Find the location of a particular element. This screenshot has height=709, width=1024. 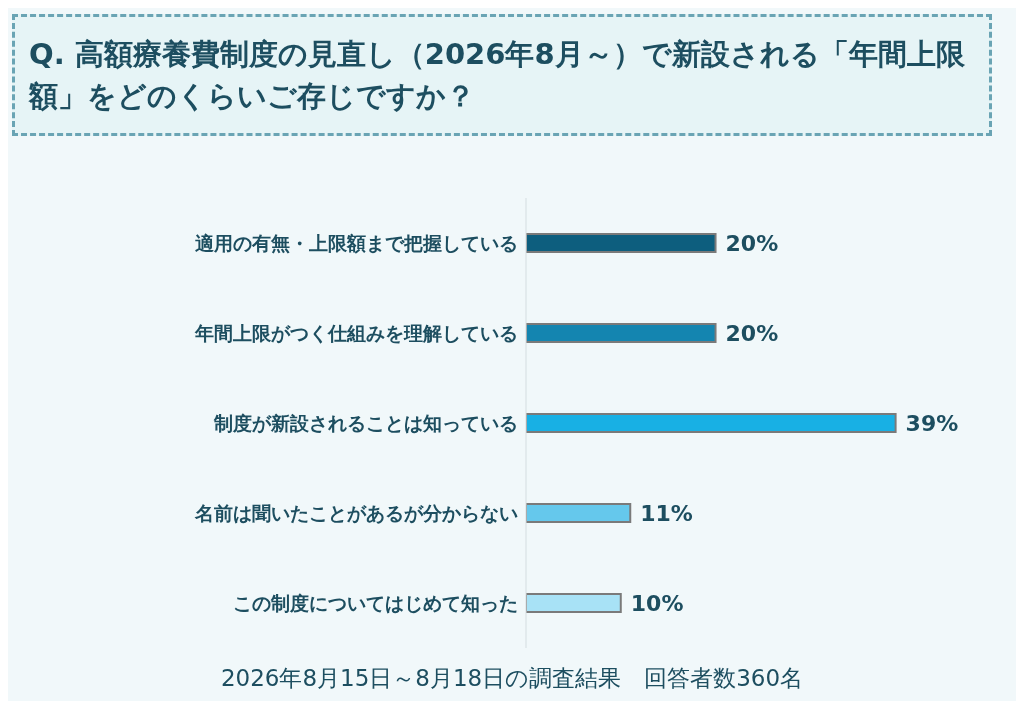

y-tick-label: 制度が新設されることは知っている is located at coordinates (365, 422).